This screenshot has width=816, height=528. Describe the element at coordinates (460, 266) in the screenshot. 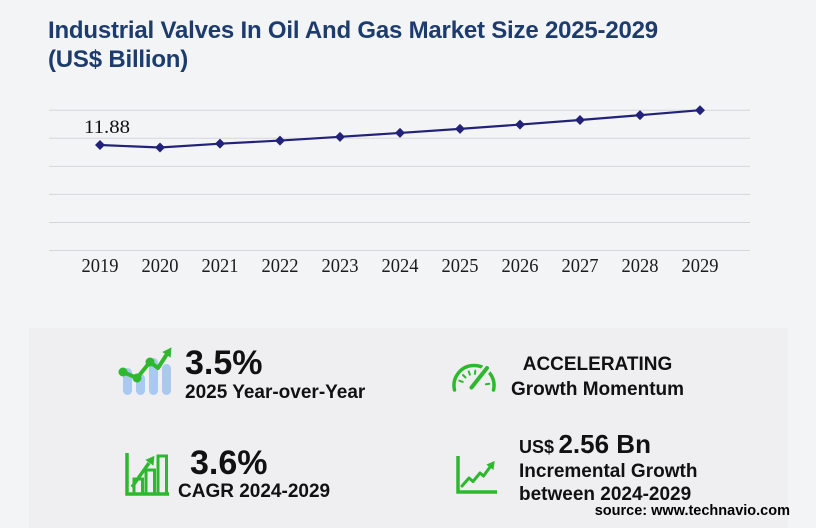

I see `x-axis-label: 2025` at that location.